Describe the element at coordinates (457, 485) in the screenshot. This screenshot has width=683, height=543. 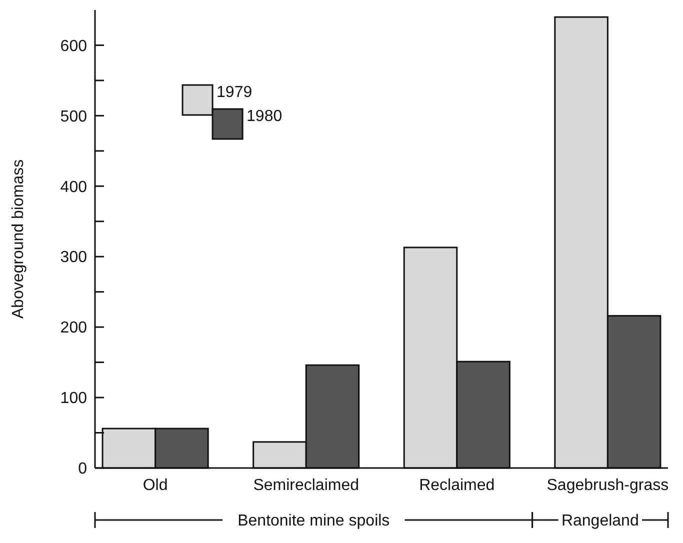
I see `x-tick-label: Reclaimed` at that location.